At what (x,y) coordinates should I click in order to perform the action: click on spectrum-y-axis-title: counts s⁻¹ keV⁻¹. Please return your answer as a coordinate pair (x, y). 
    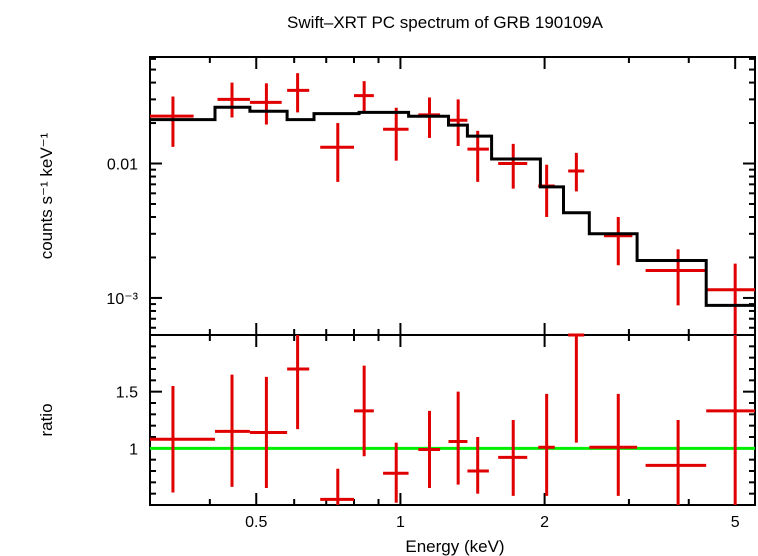
    Looking at the image, I should click on (46, 195).